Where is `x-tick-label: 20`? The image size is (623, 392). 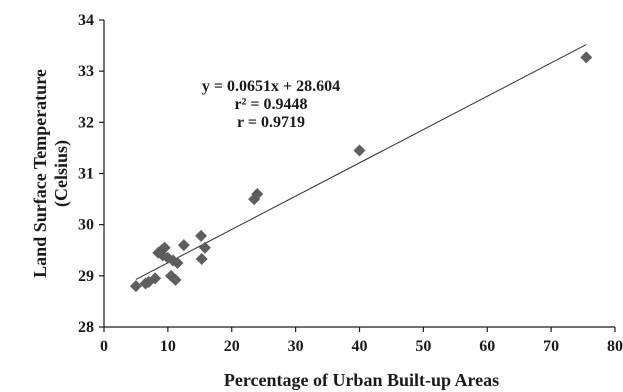
x-tick-label: 20 is located at coordinates (232, 346).